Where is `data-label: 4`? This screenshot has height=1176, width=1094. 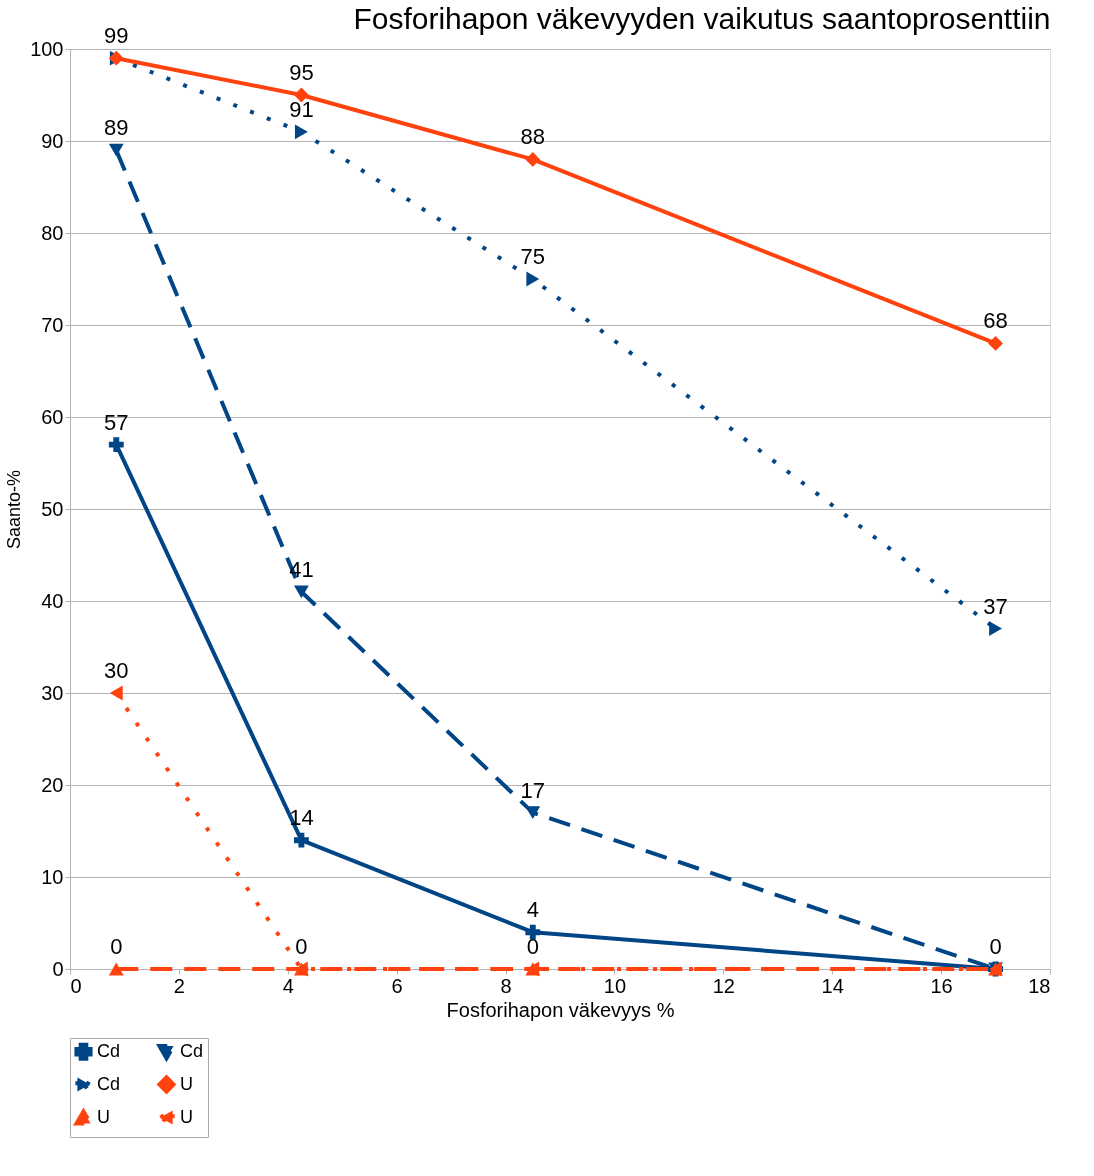 data-label: 4 is located at coordinates (532, 910).